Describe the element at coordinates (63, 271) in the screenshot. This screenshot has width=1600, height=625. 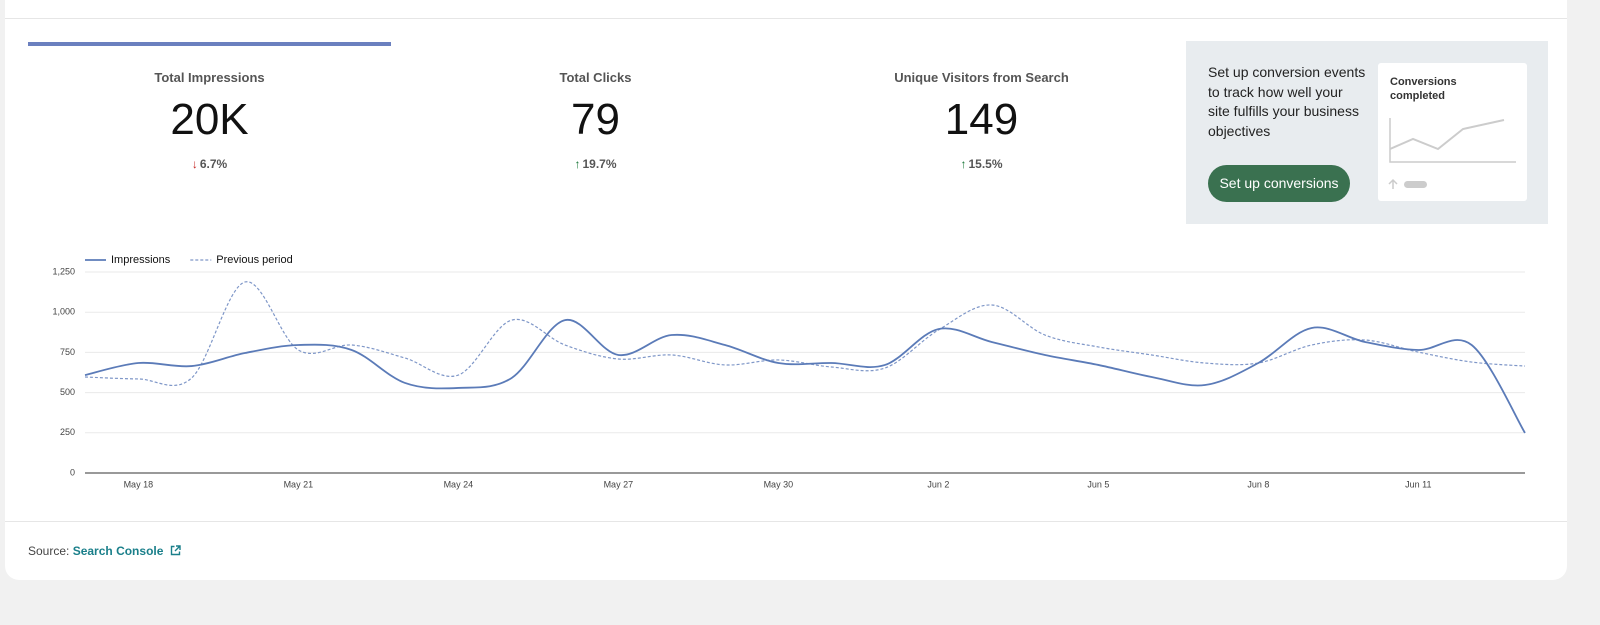
I see `y-tick-label: 1,250` at that location.